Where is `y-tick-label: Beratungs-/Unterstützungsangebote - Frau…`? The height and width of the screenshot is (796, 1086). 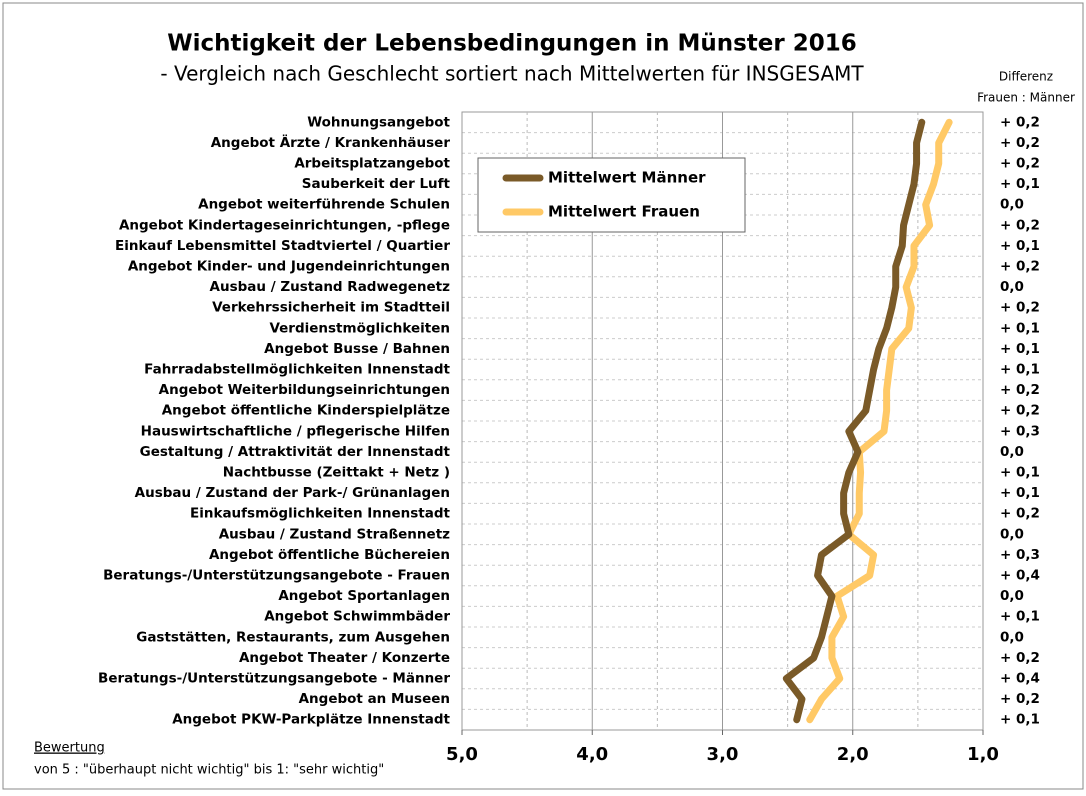
y-tick-label: Beratungs-/Unterstützungsangebote - Frau… is located at coordinates (276, 576).